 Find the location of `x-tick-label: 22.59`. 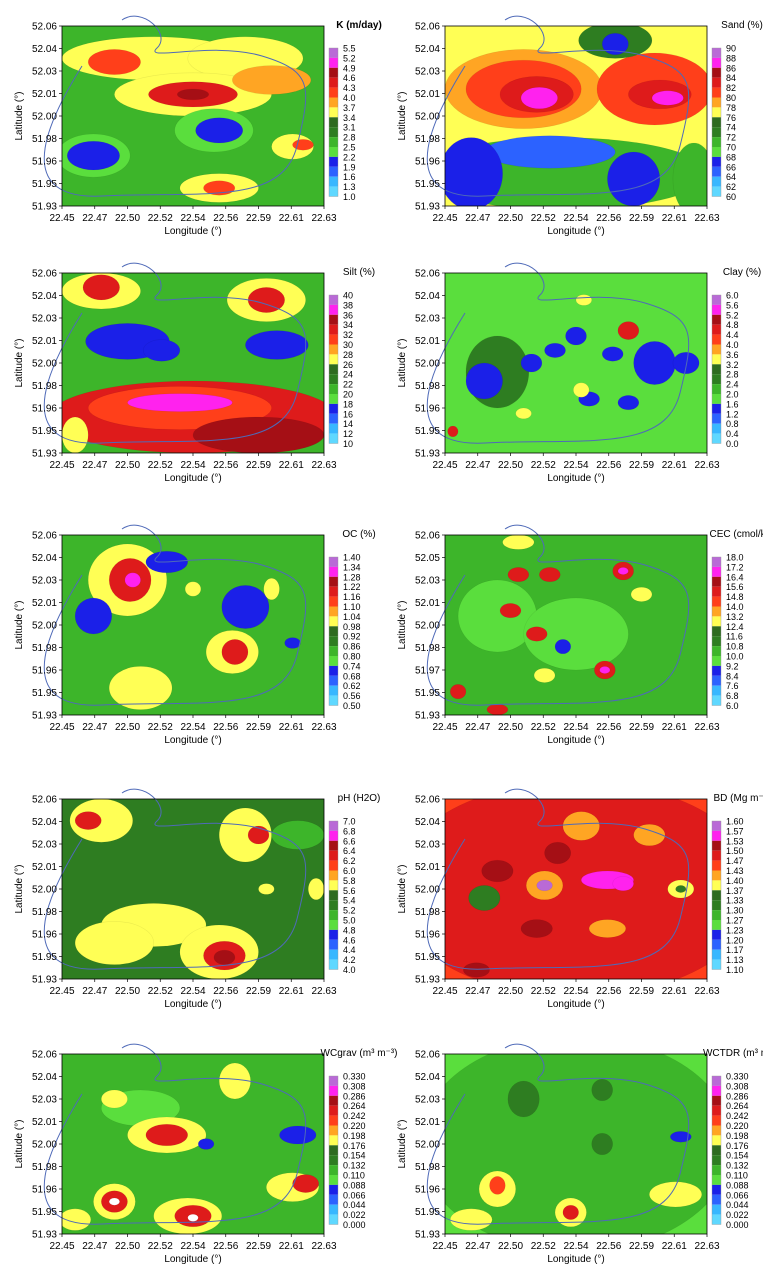

x-tick-label: 22.59 is located at coordinates (641, 727).